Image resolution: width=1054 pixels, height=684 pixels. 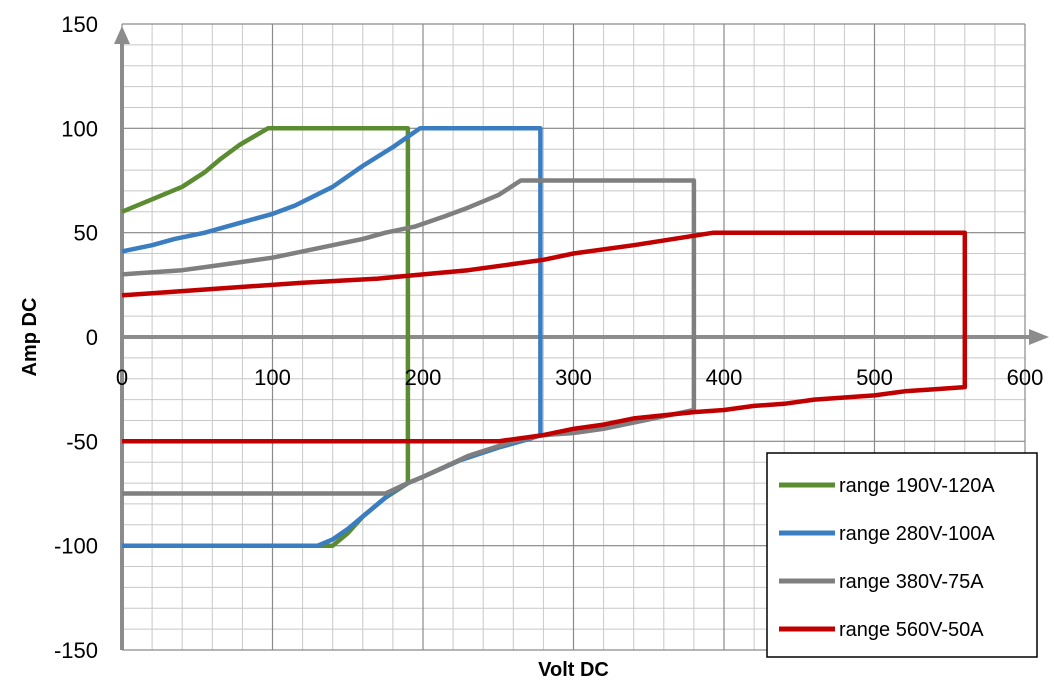 What do you see at coordinates (79, 128) in the screenshot?
I see `y-tick-label: 100` at bounding box center [79, 128].